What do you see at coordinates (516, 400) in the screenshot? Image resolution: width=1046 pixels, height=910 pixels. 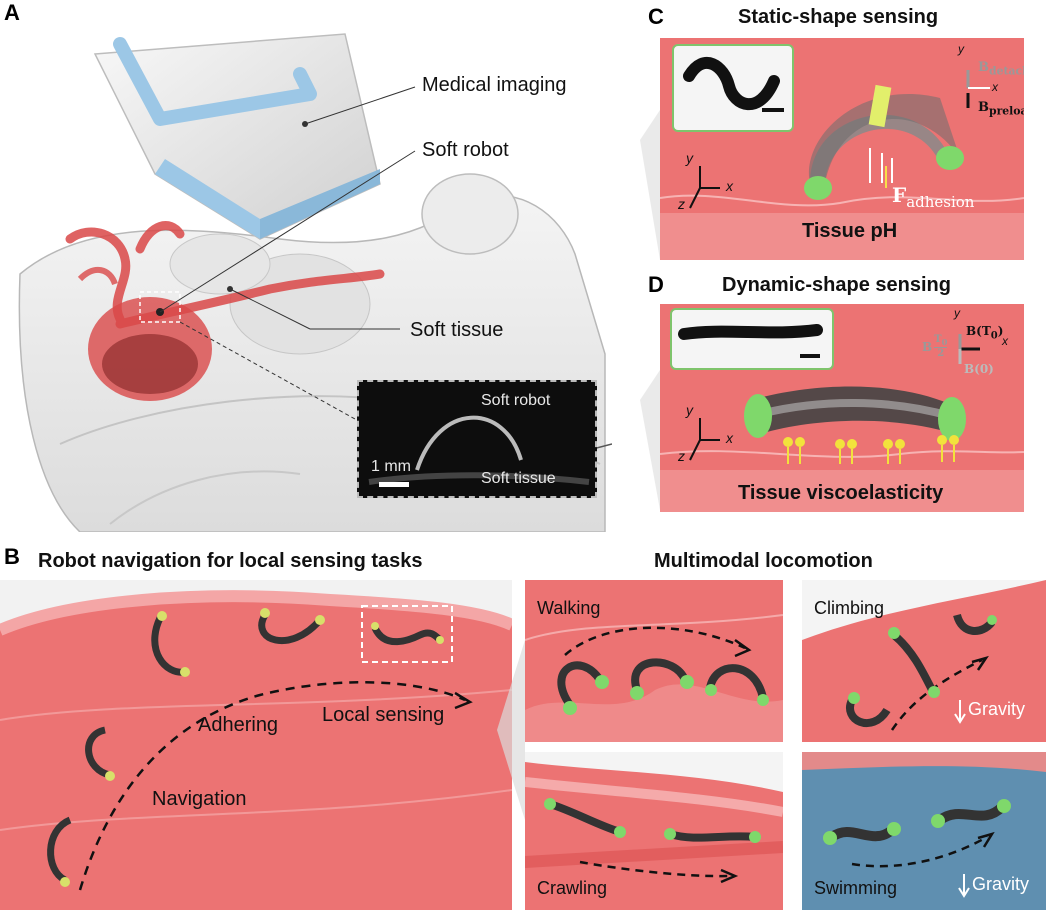 I see `inset-soft-robot-label: Soft robot` at bounding box center [516, 400].